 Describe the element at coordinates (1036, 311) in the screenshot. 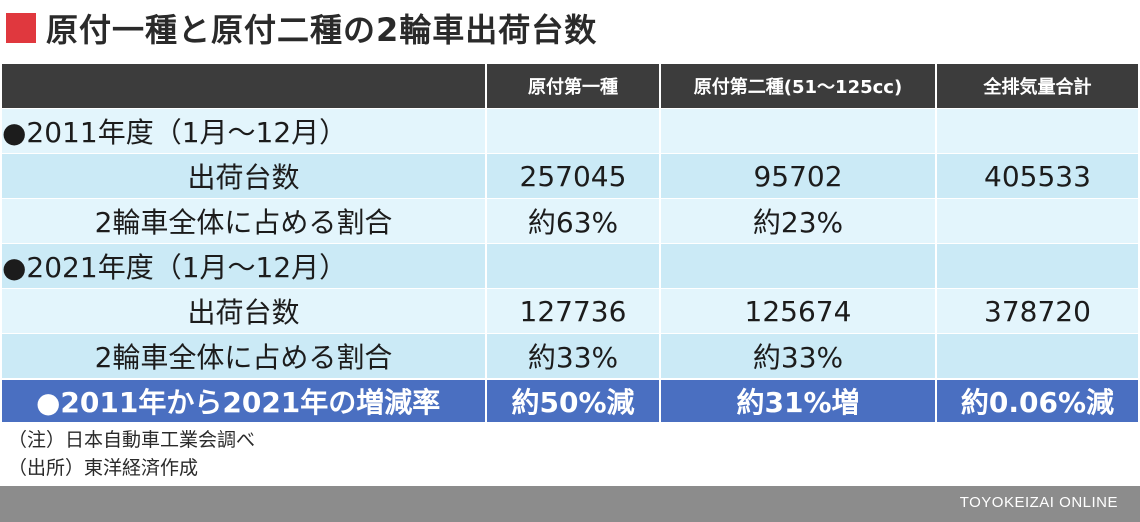

I see `table-cell: 378720` at that location.